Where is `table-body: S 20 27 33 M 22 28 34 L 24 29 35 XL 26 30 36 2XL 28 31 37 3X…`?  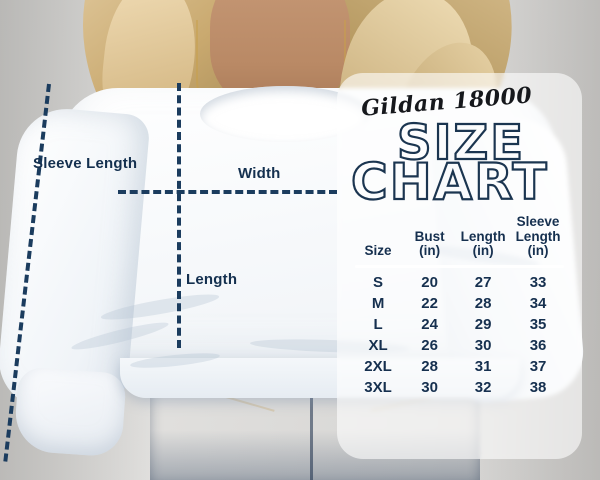
table-body: S 20 27 33 M 22 28 34 L 24 29 35 XL 26 30 36 2XL 28 31 37 3X… is located at coordinates (459, 335).